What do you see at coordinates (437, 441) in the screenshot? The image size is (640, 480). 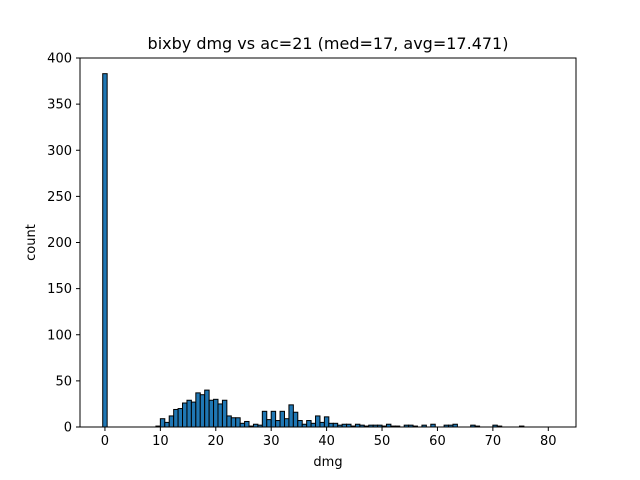 I see `x-tick-label: 60` at bounding box center [437, 441].